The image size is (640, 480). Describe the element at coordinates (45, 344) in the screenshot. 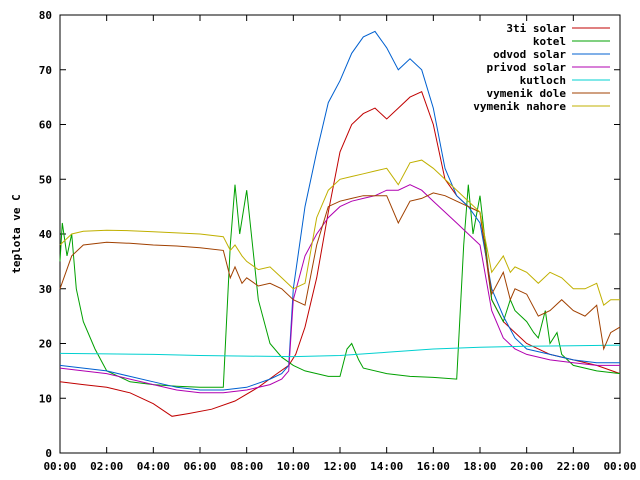

I see `y-tick-label: 20` at that location.